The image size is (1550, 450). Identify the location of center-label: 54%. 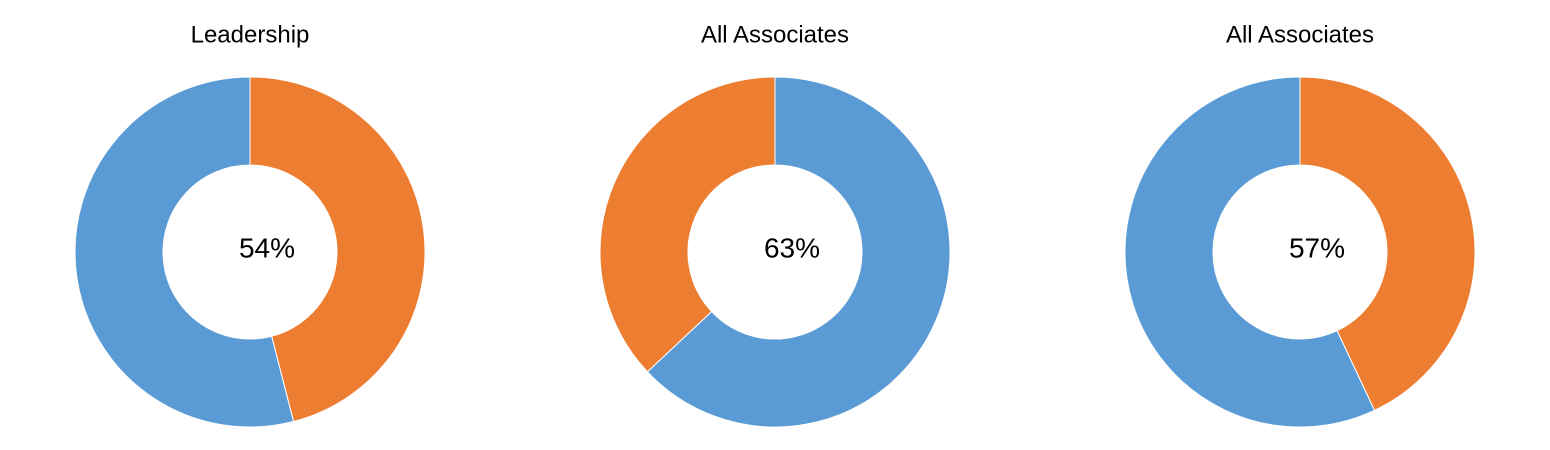
(267, 247).